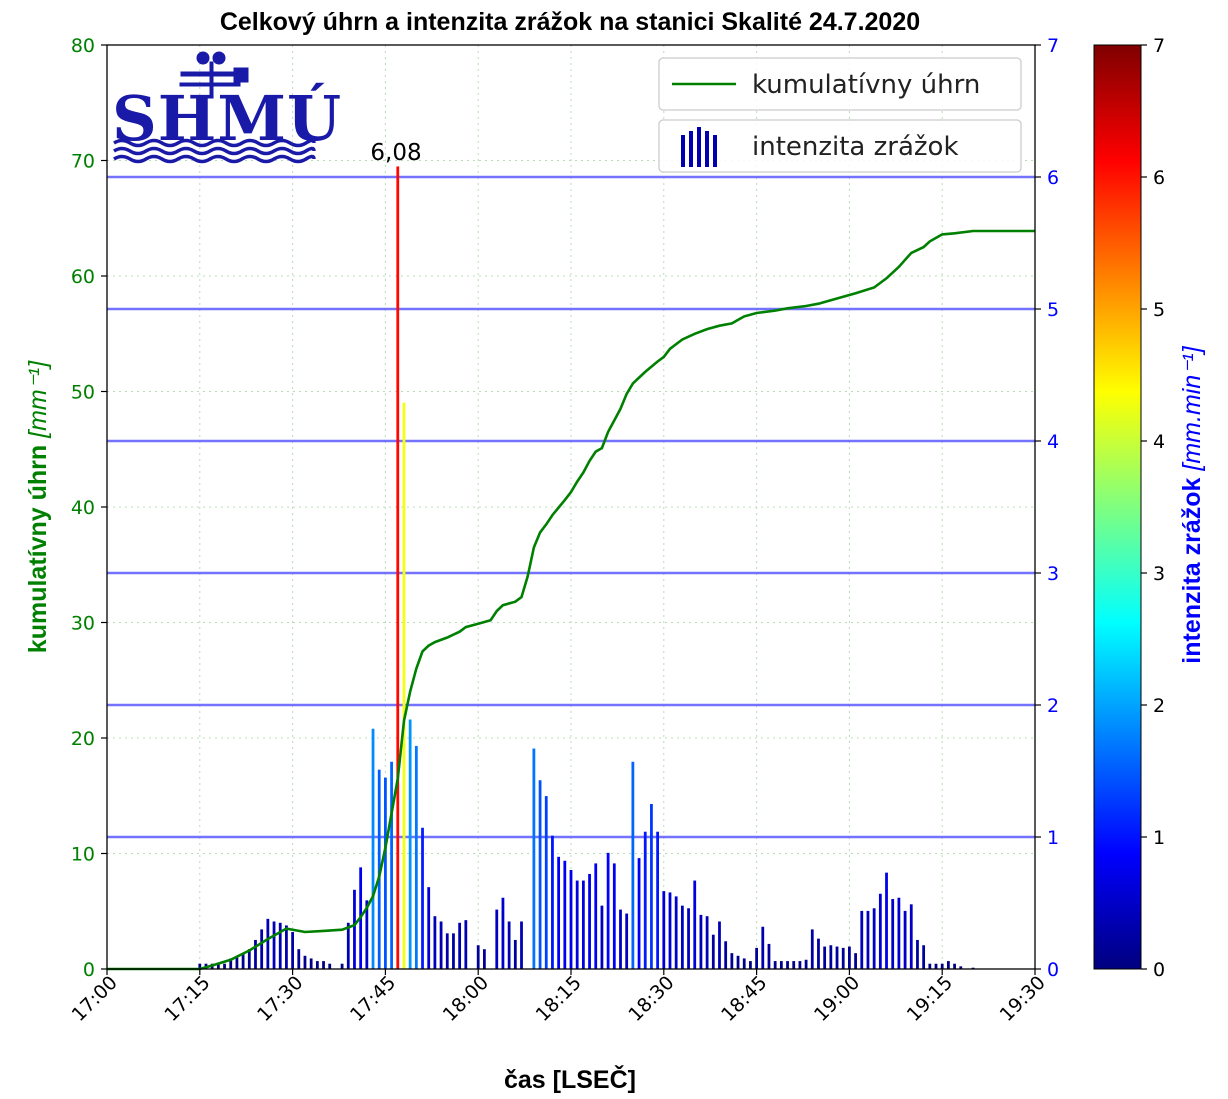 This screenshot has width=1228, height=1099. What do you see at coordinates (373, 999) in the screenshot?
I see `x-tick-label: 17:45` at bounding box center [373, 999].